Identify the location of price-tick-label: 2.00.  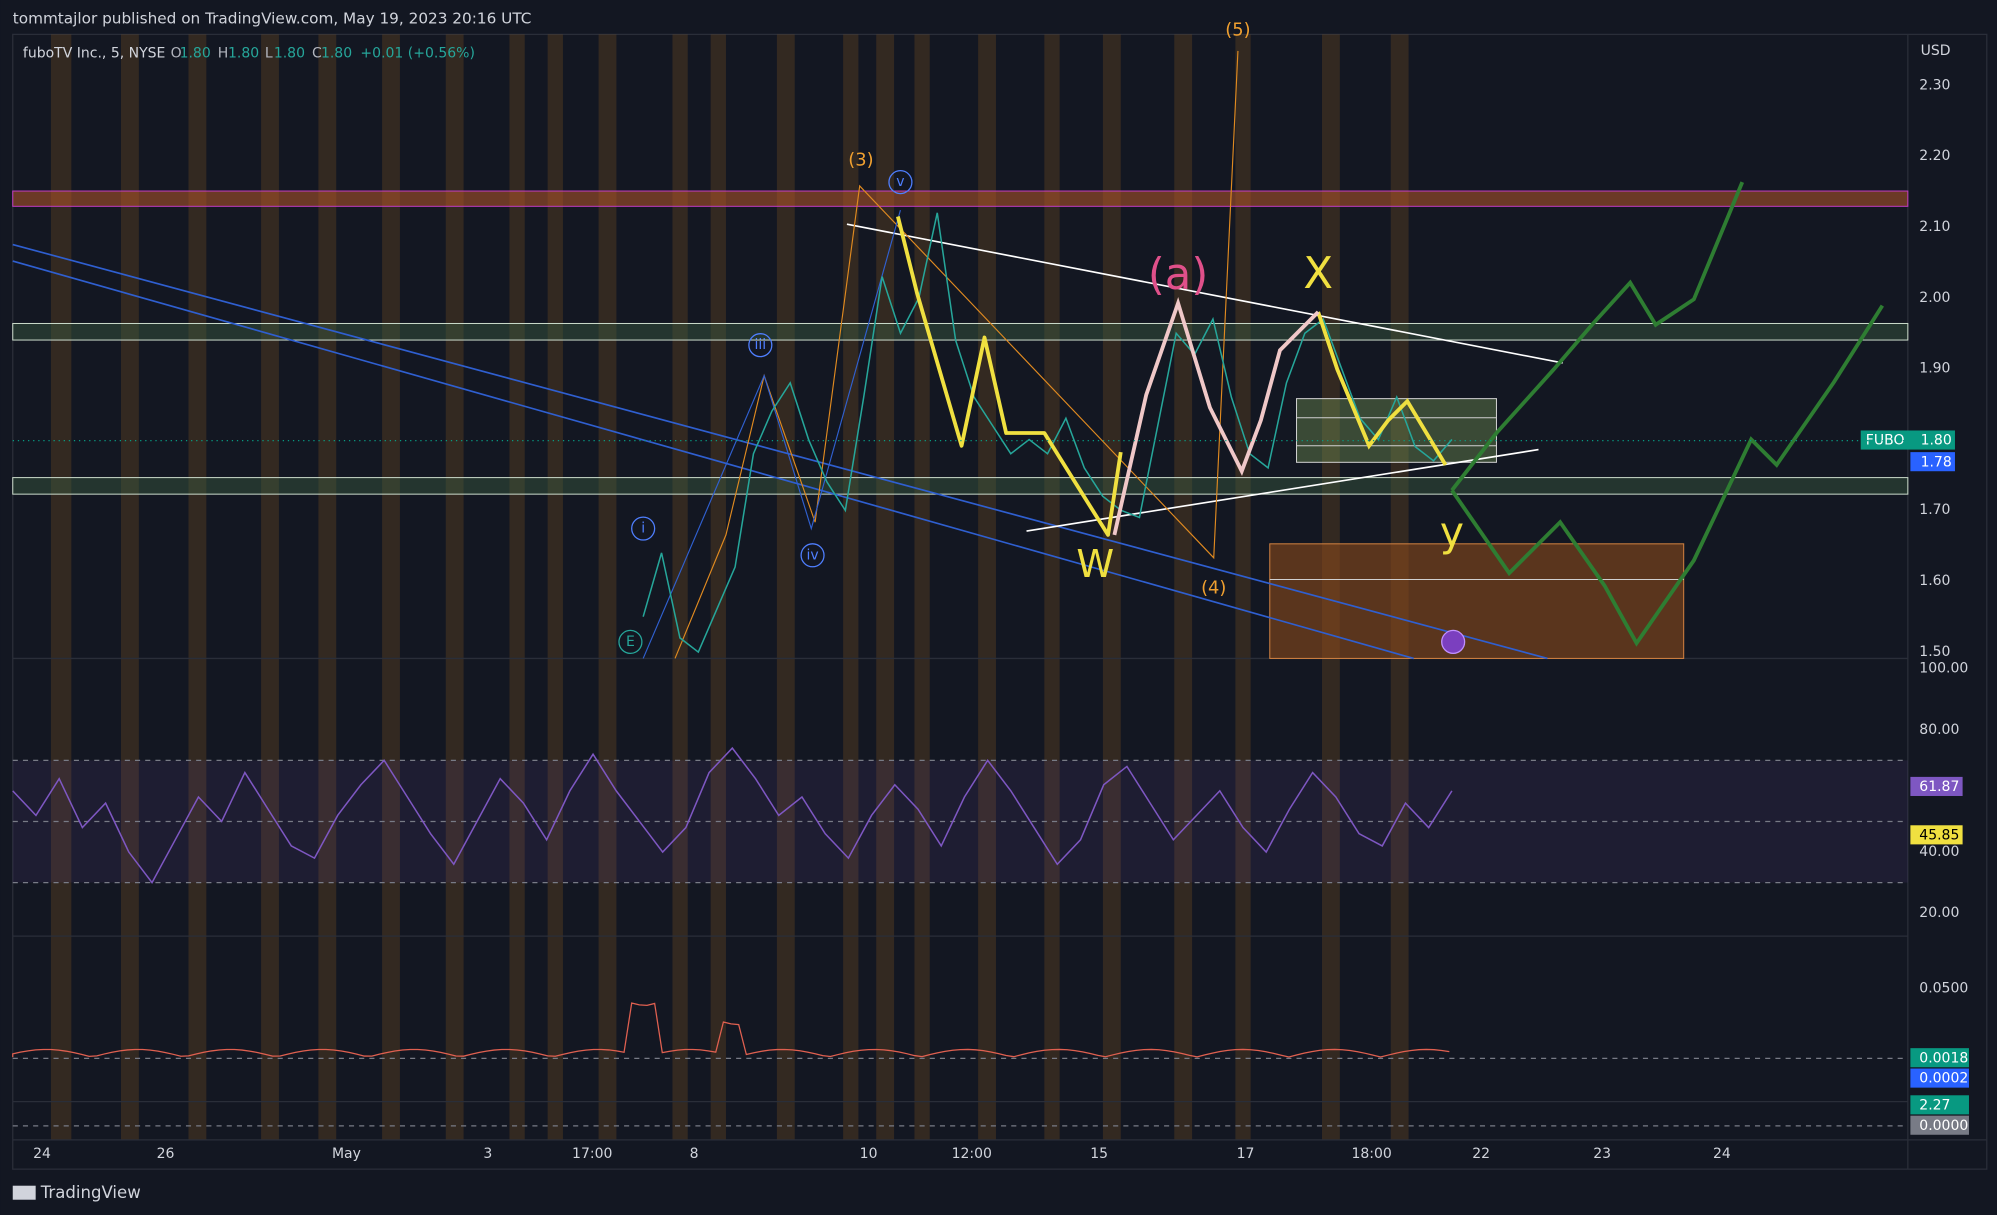
(1934, 298).